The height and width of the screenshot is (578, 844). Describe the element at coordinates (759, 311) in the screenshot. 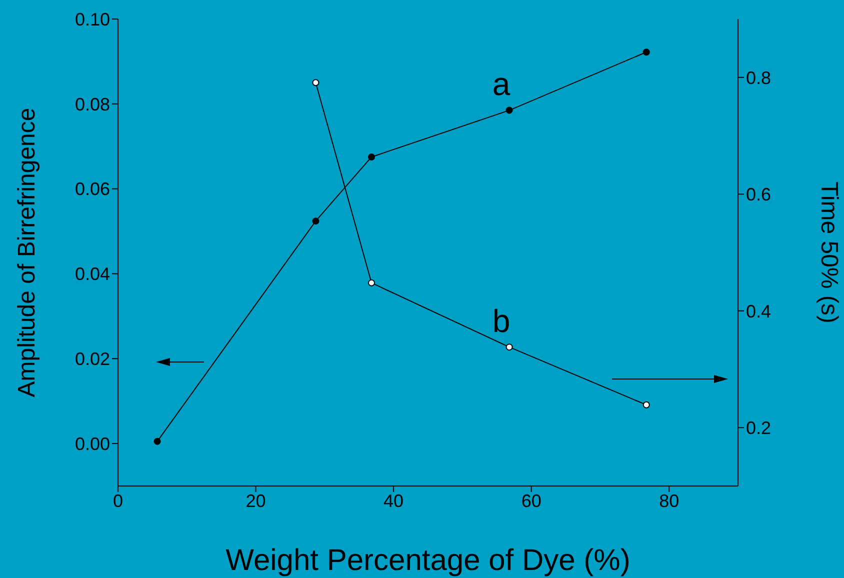

I see `y2-tick-label: 0.4` at that location.